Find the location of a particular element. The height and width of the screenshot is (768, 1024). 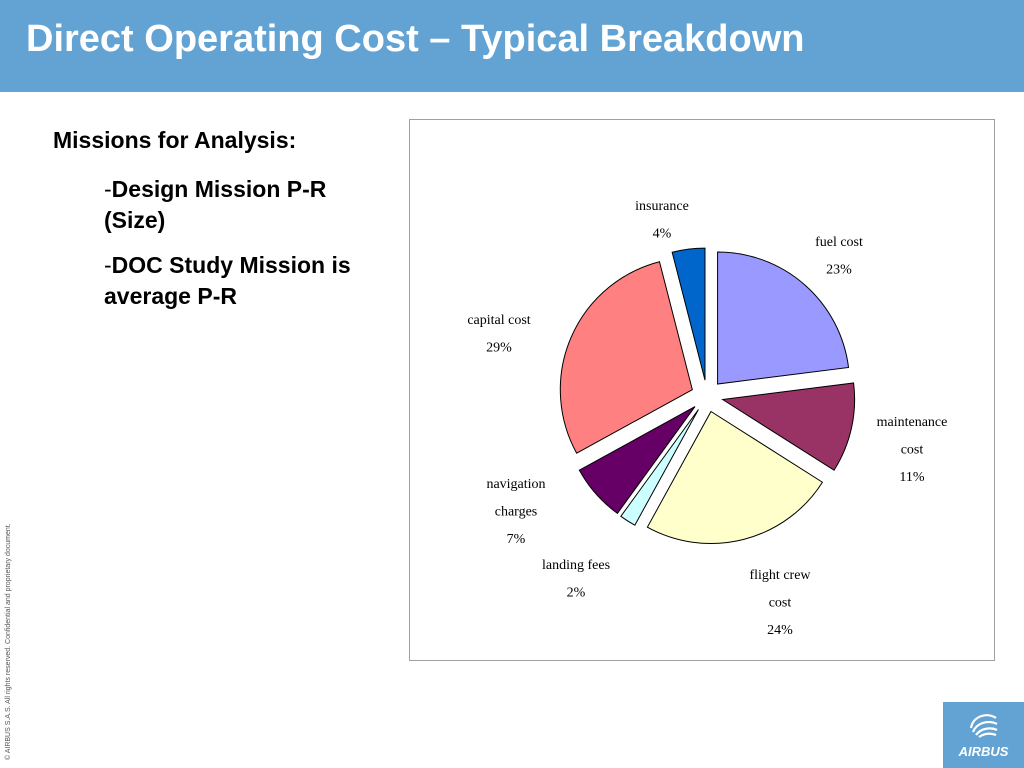

slice-label-navigation-charges: navigation charges 7% is located at coordinates (515, 512).